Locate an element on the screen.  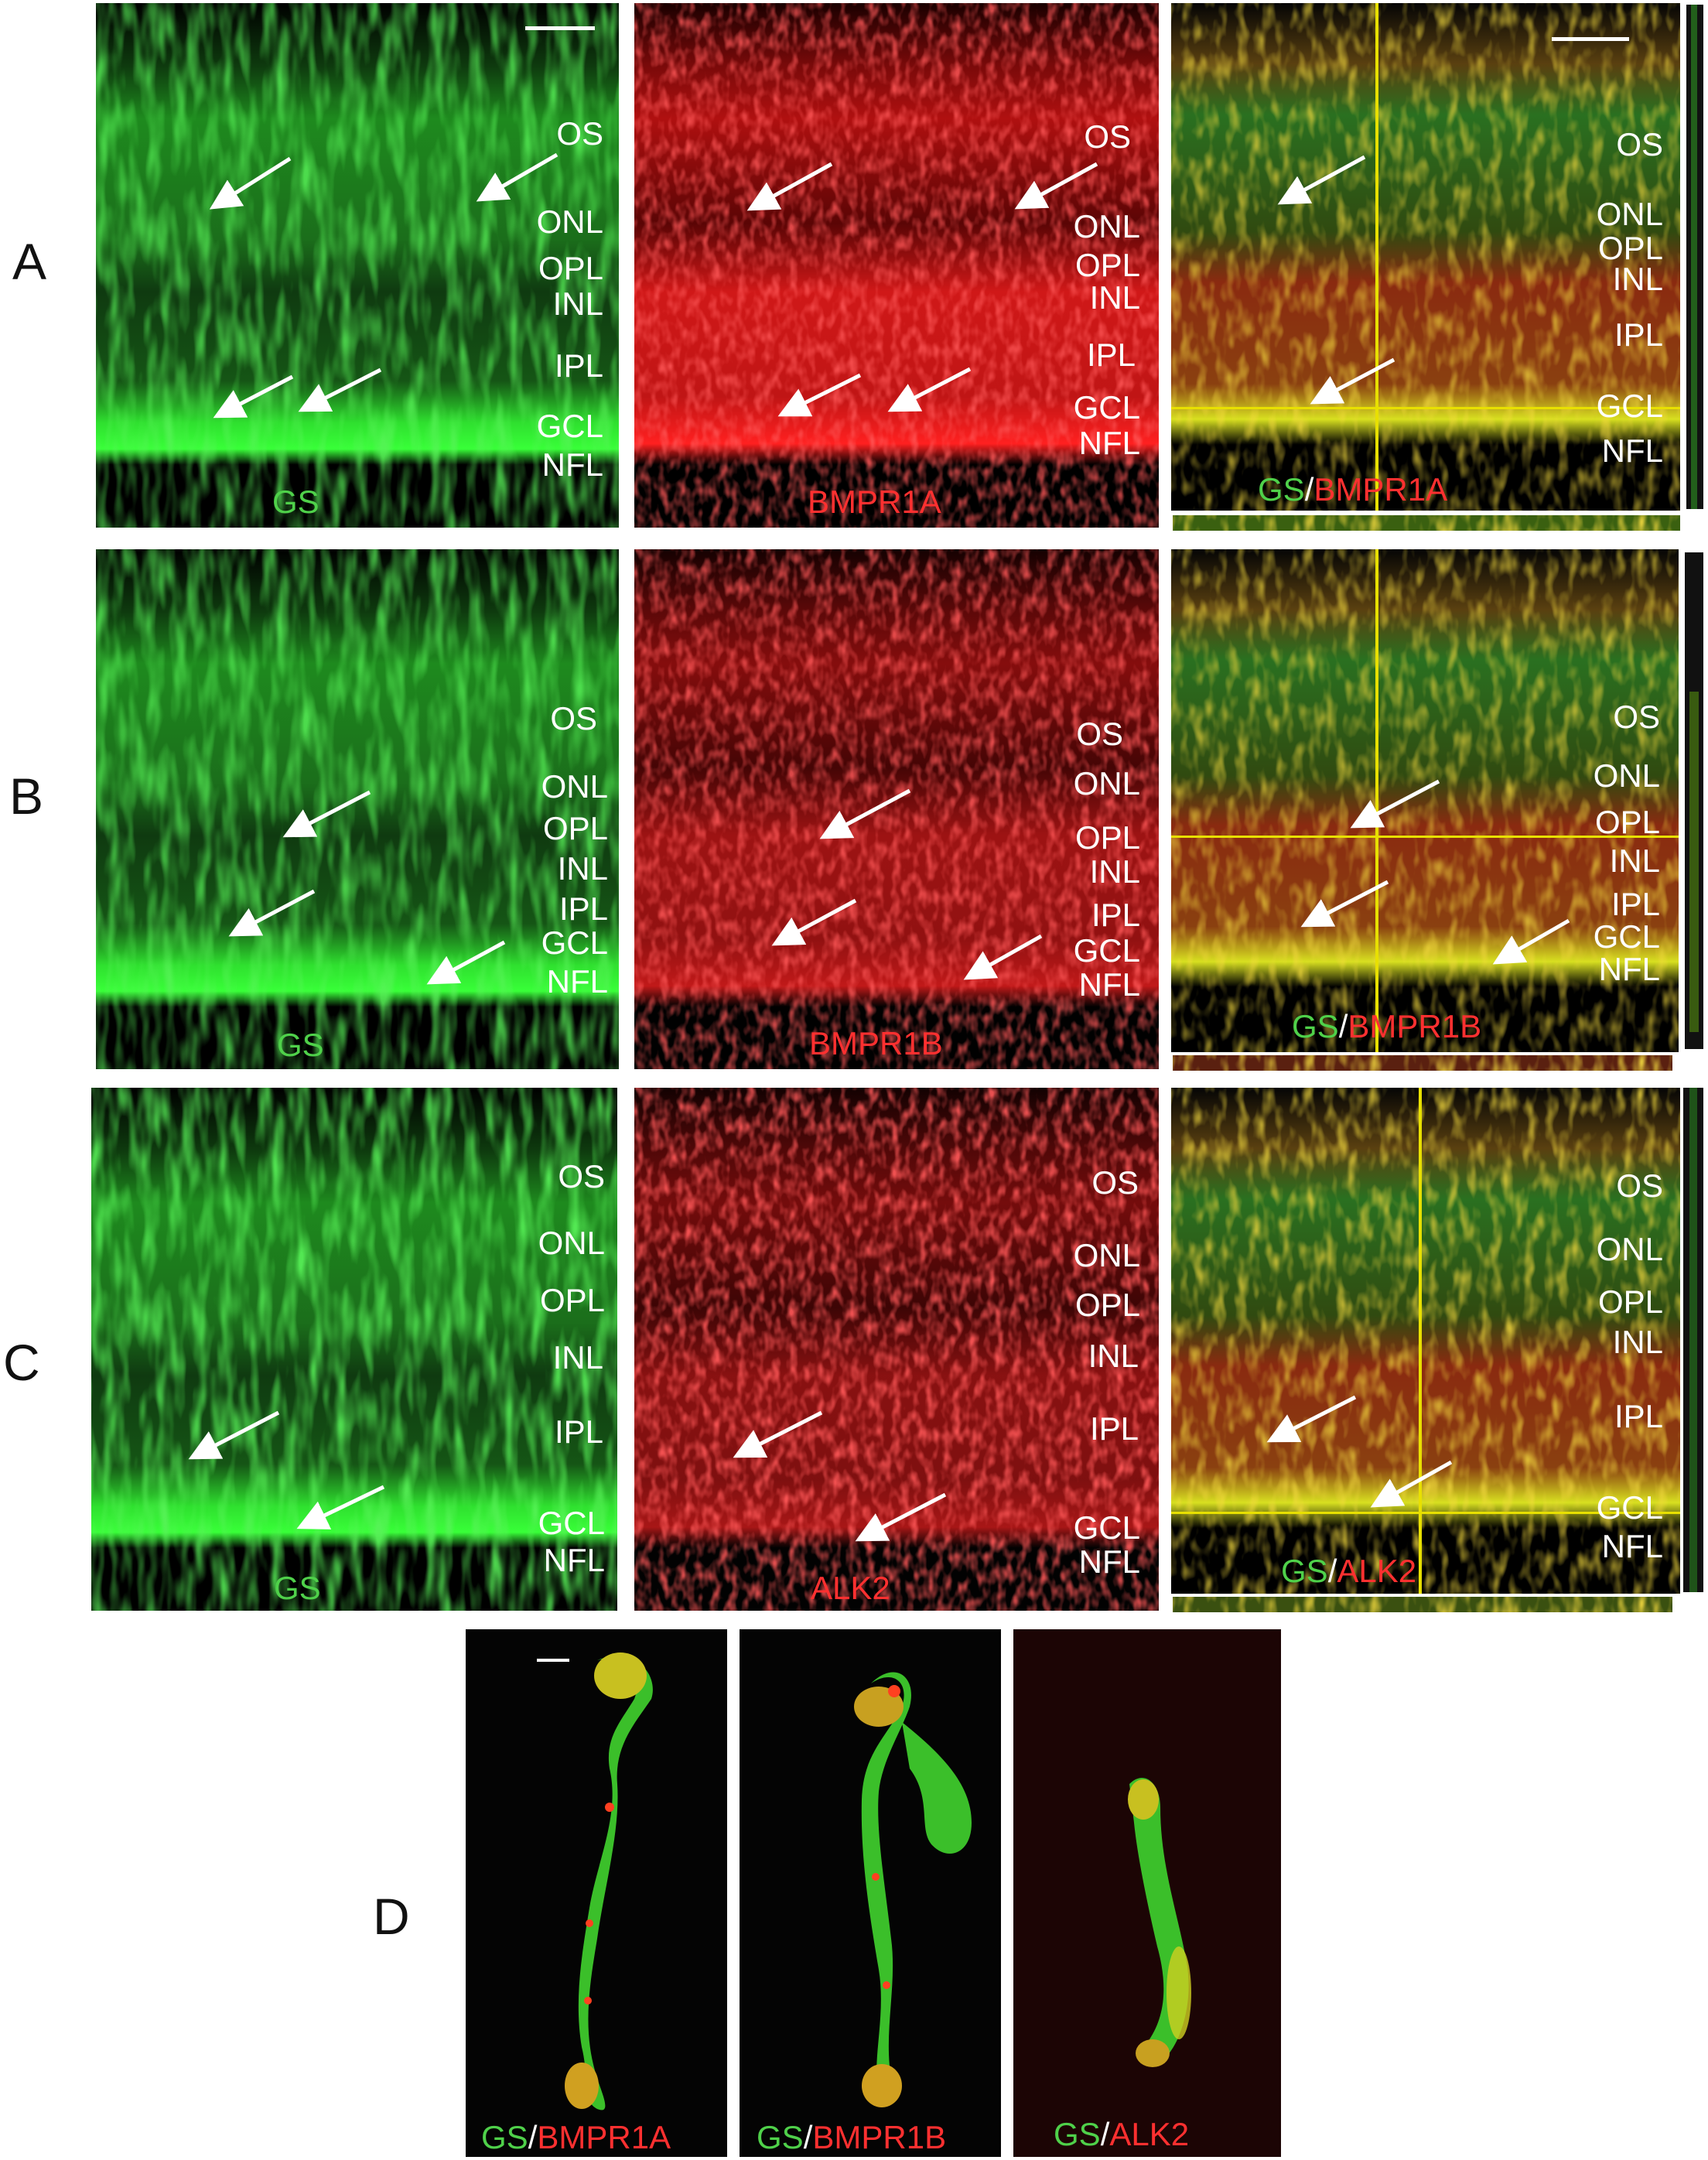
panel-d-cell-bmpr1b: GS/BMPR1B is located at coordinates (871, 1893).